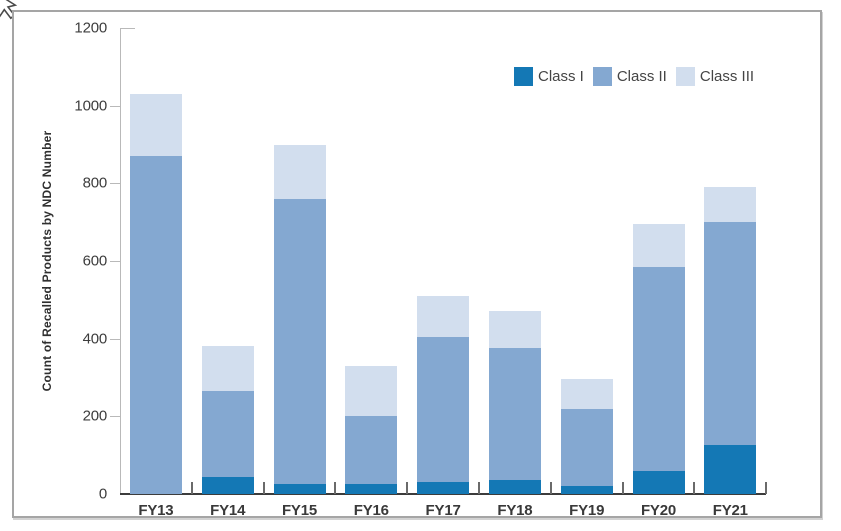  I want to click on bar-fy18, so click(514, 253).